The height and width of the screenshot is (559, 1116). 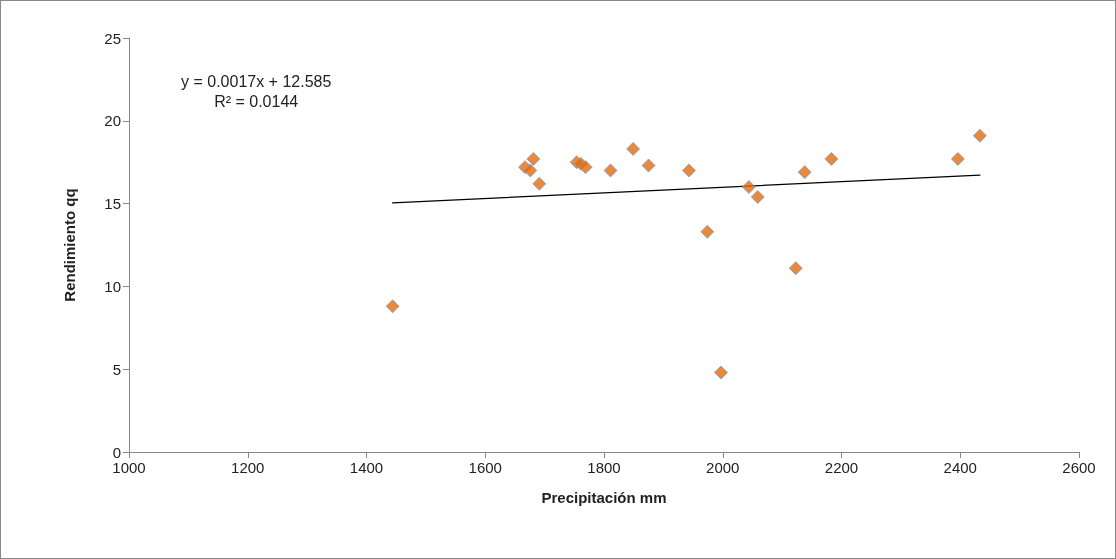 What do you see at coordinates (485, 467) in the screenshot?
I see `x-tick-label: 1600` at bounding box center [485, 467].